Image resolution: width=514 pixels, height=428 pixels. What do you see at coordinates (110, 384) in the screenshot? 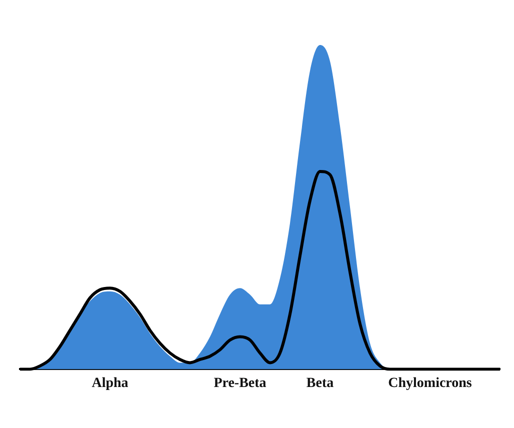
I see `x-tick-label: Alpha` at bounding box center [110, 384].